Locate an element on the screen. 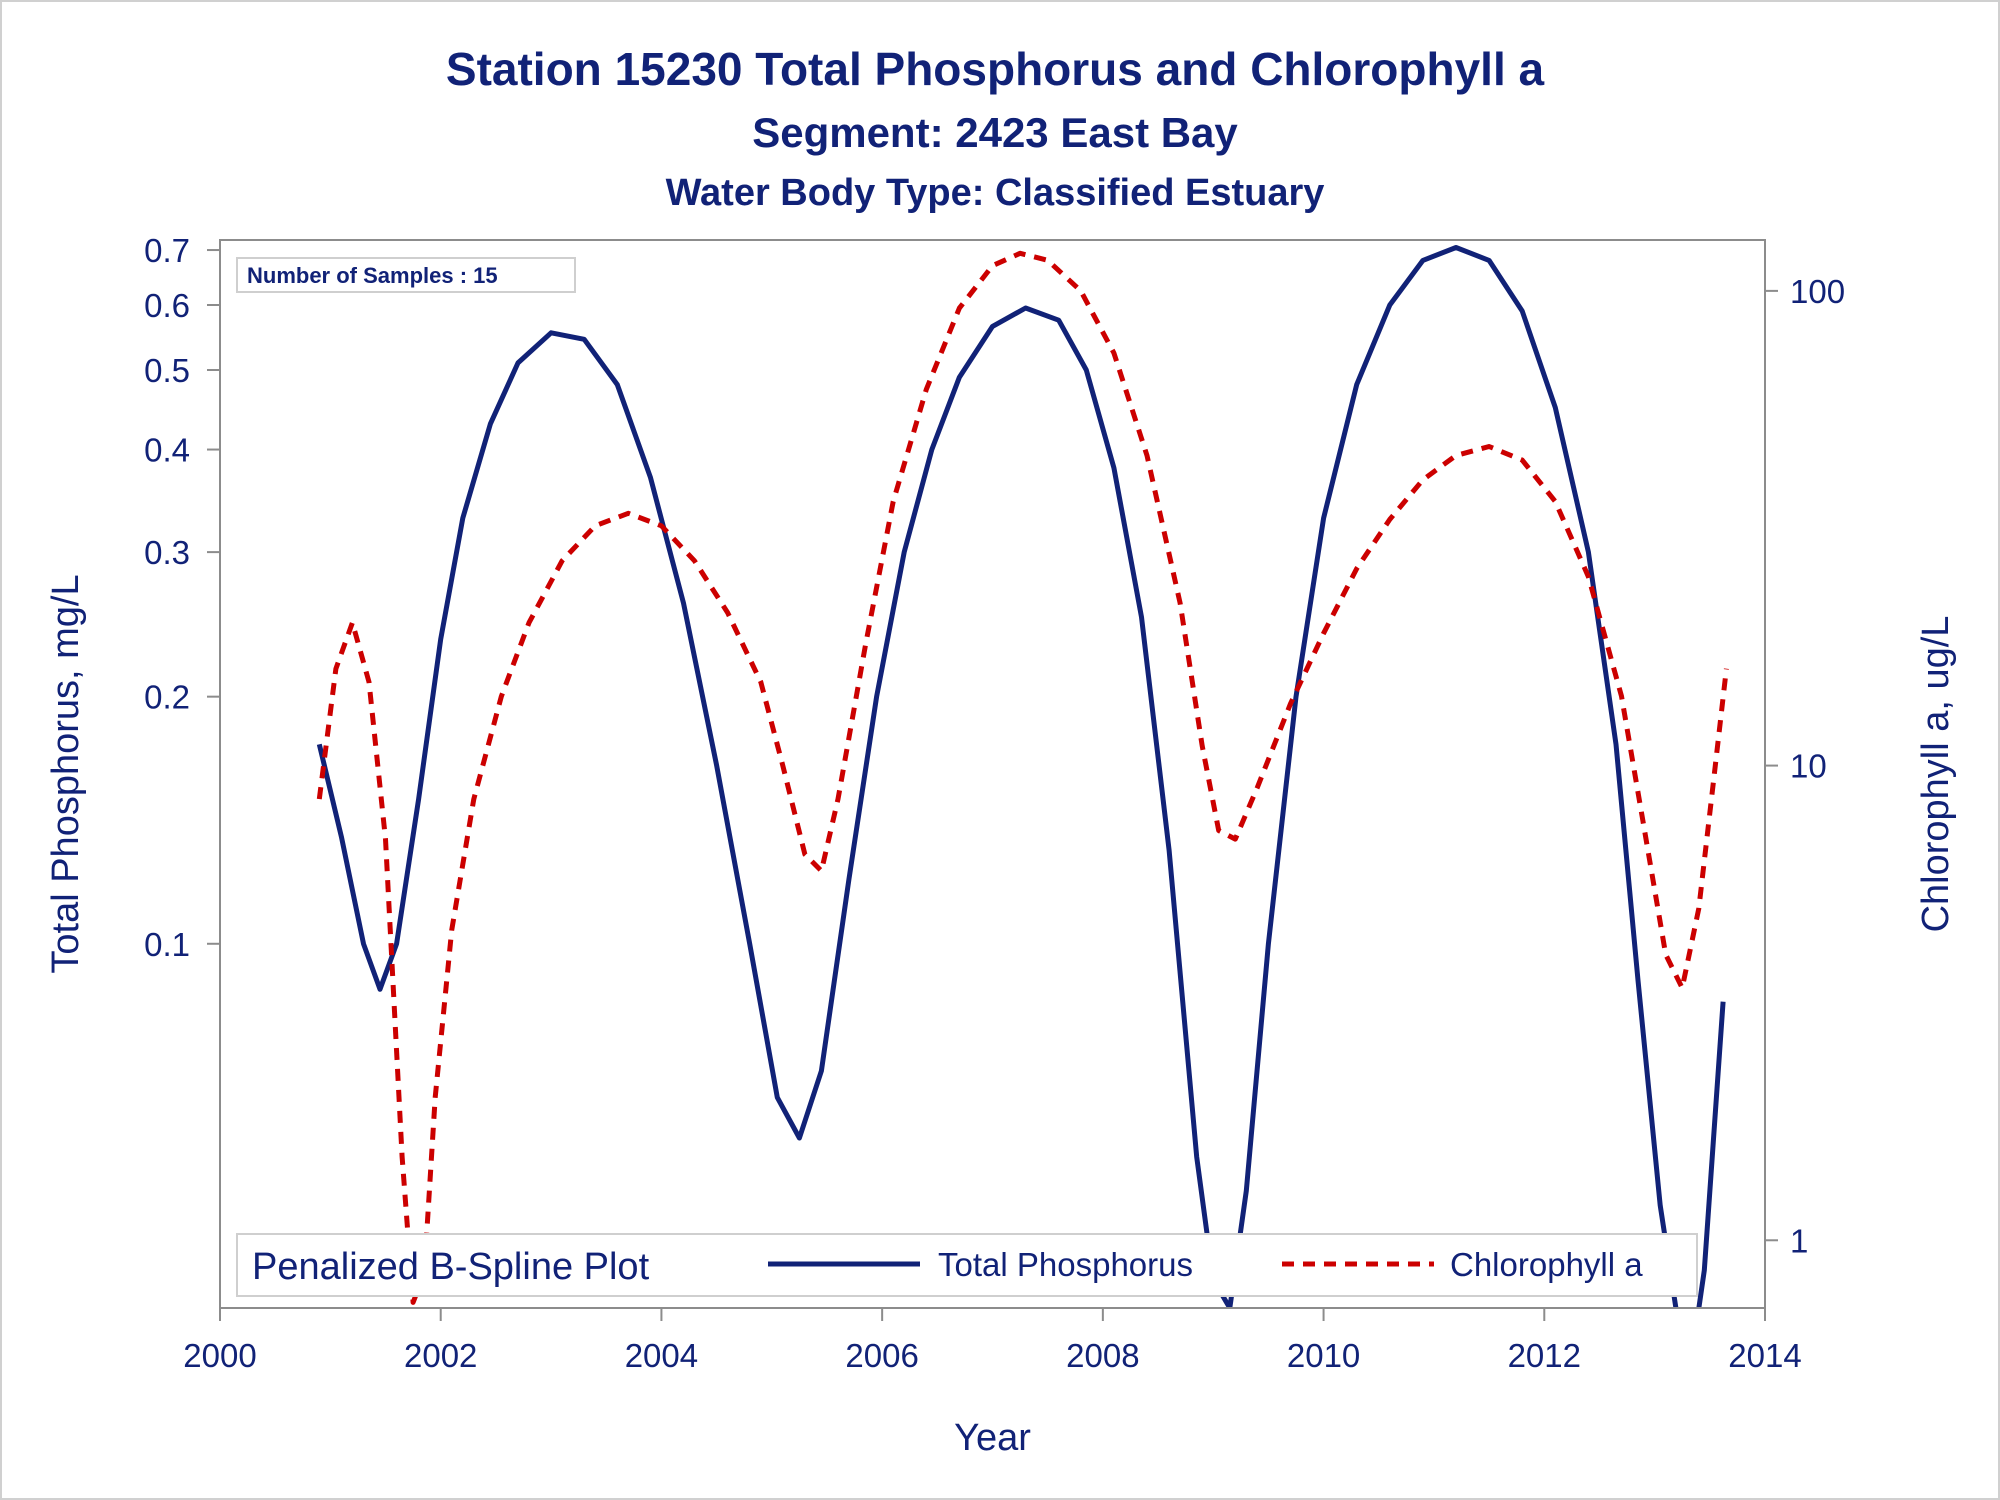 The height and width of the screenshot is (1500, 2000). sample-count-inset: Number of Samples : 15 is located at coordinates (406, 275).